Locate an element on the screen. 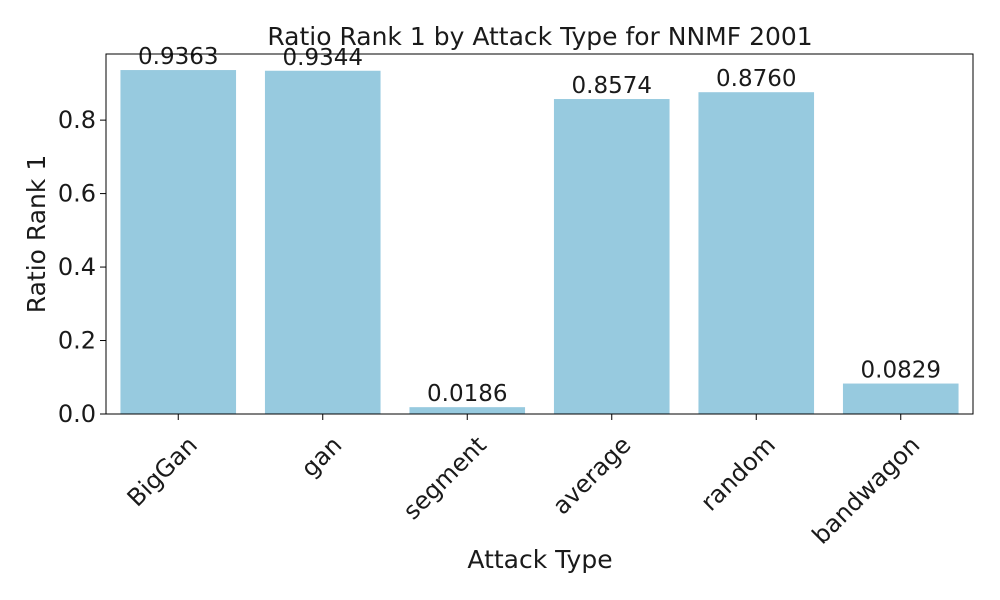 This screenshot has width=1000, height=600. data-label: 0.9344 is located at coordinates (323, 58).